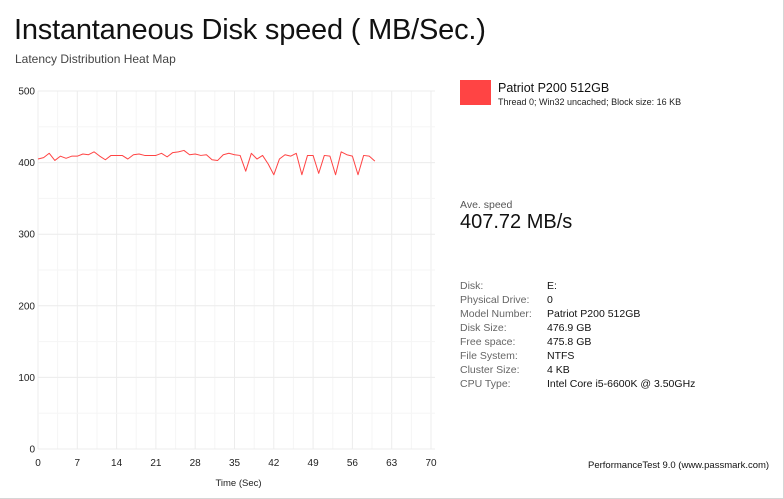 This screenshot has width=784, height=499. Describe the element at coordinates (485, 384) in the screenshot. I see `detail-label: CPU Type:` at that location.